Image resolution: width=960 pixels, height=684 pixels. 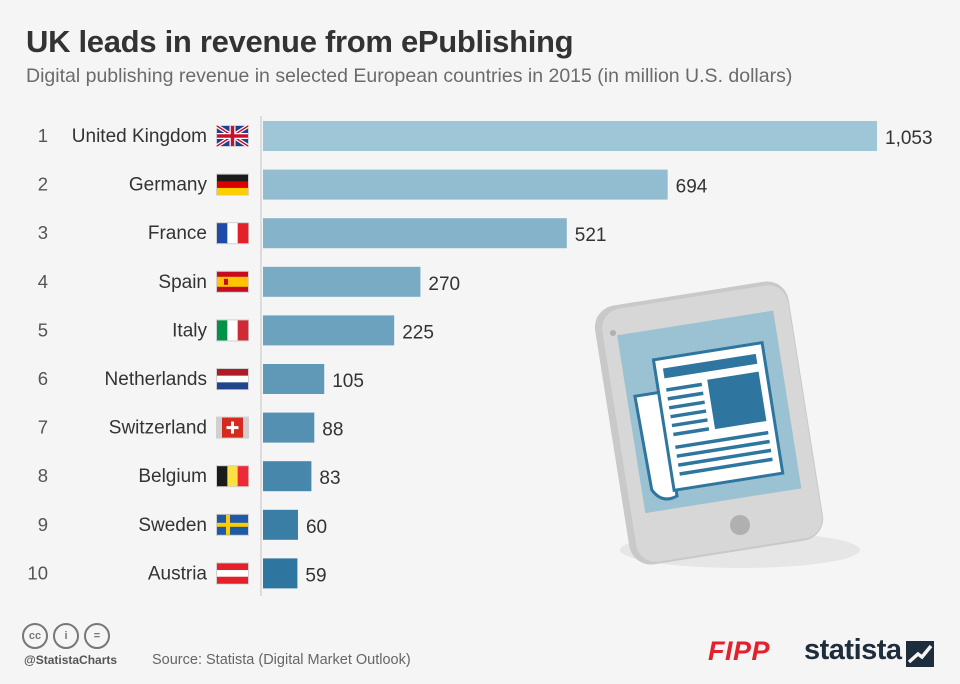 I want to click on category-label: France, so click(x=177, y=233).